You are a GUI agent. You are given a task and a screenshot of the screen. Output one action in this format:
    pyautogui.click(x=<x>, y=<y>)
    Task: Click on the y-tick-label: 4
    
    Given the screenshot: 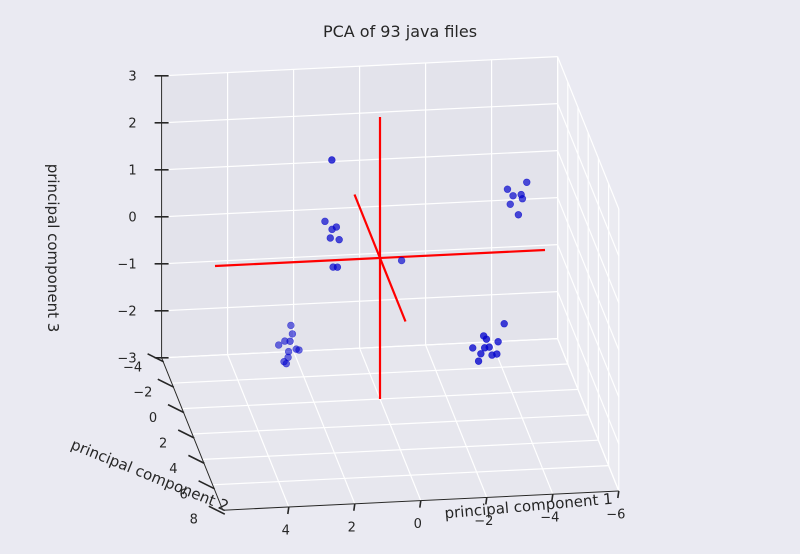 What is the action you would take?
    pyautogui.click(x=173, y=469)
    